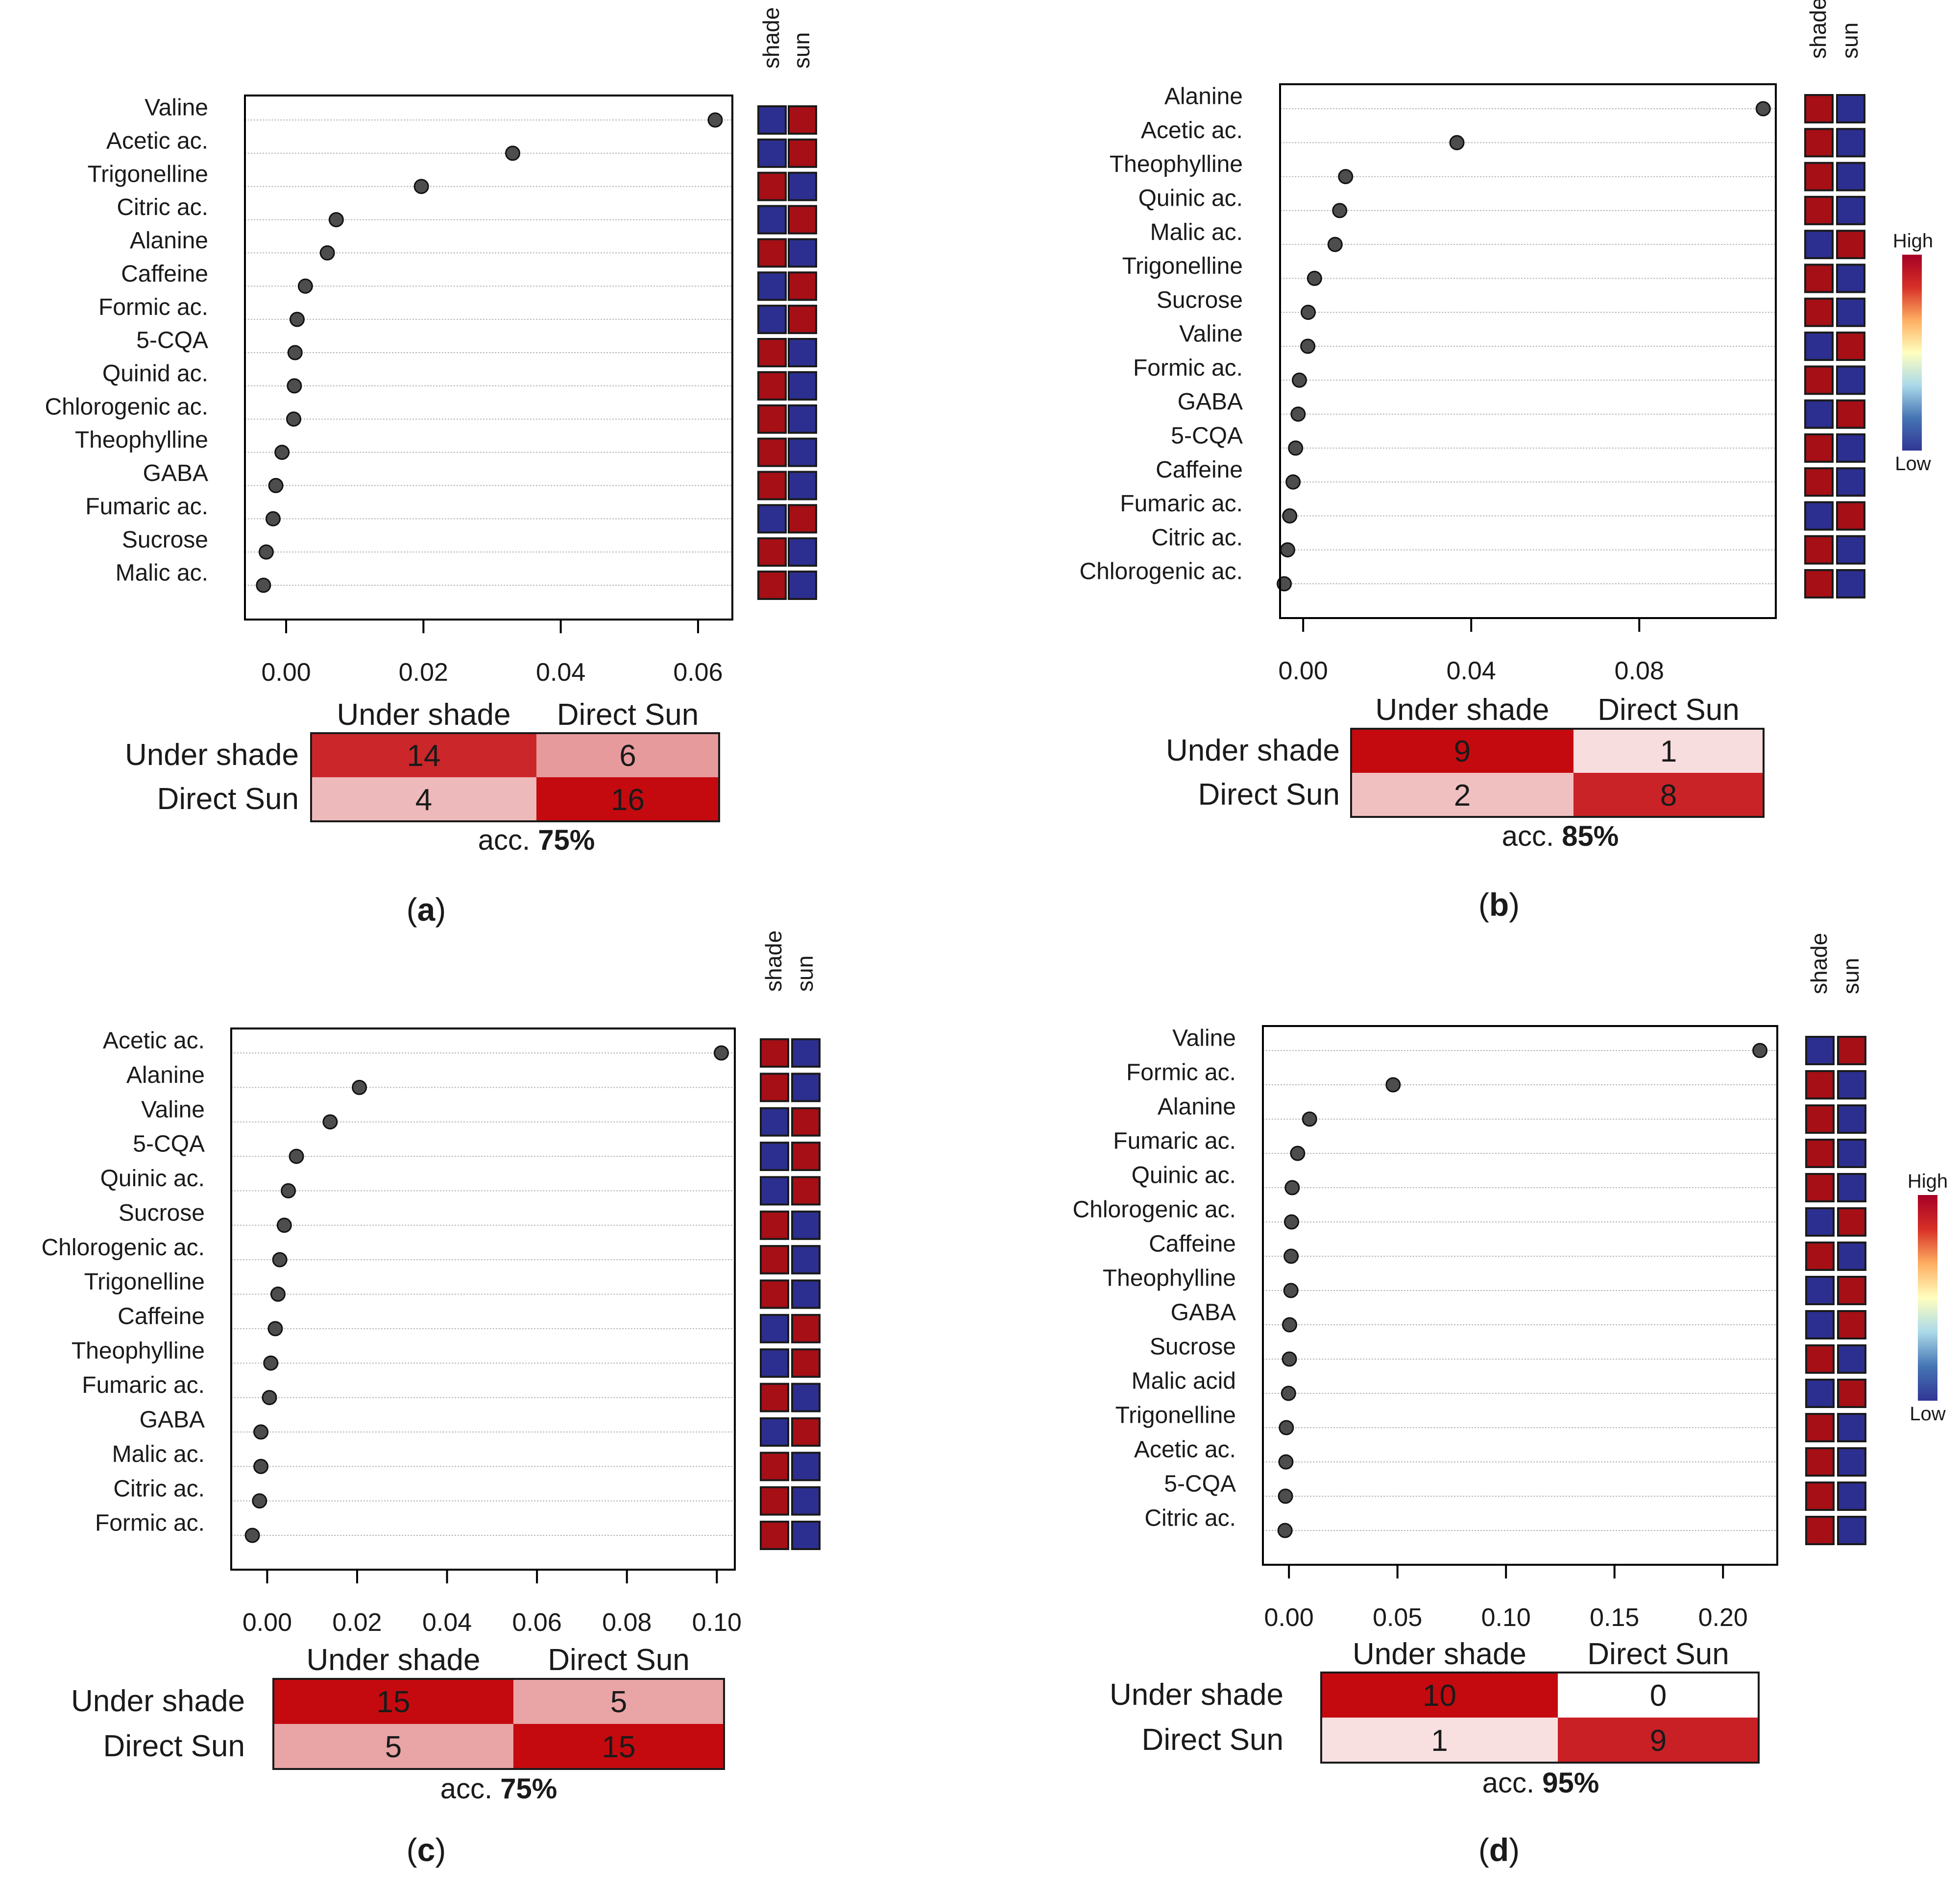 The height and width of the screenshot is (1888, 1960). What do you see at coordinates (394, 1702) in the screenshot?
I see `confusion-cell-value: 15` at bounding box center [394, 1702].